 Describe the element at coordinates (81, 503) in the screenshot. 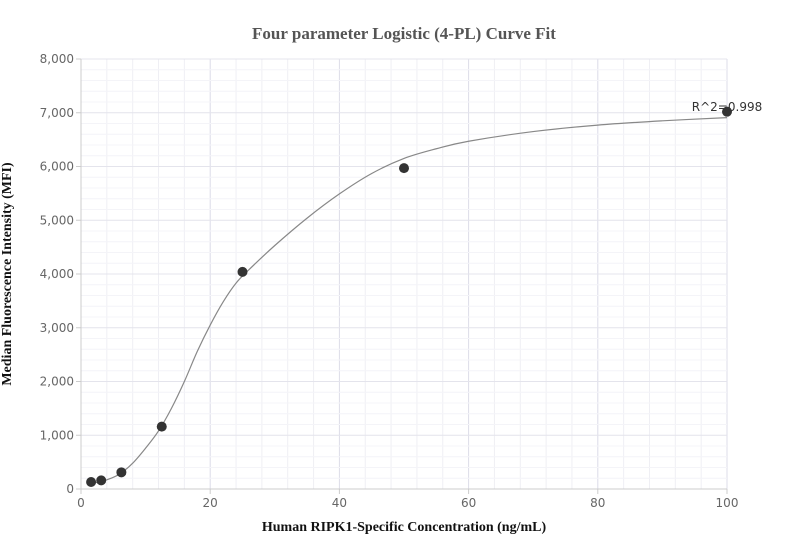

I see `x-tick-label: 0` at that location.